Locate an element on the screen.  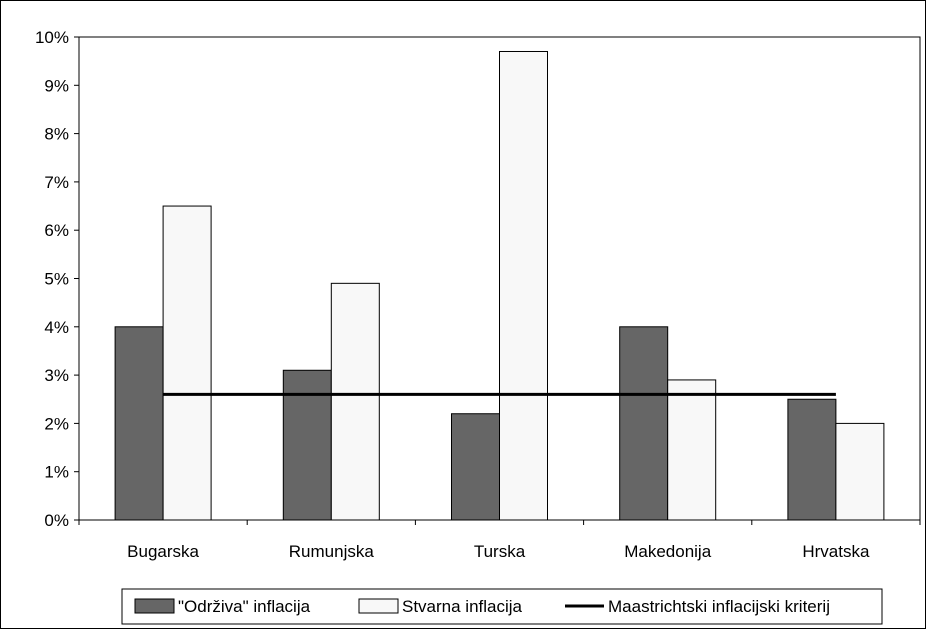
x-category-label: Makedonija is located at coordinates (667, 551).